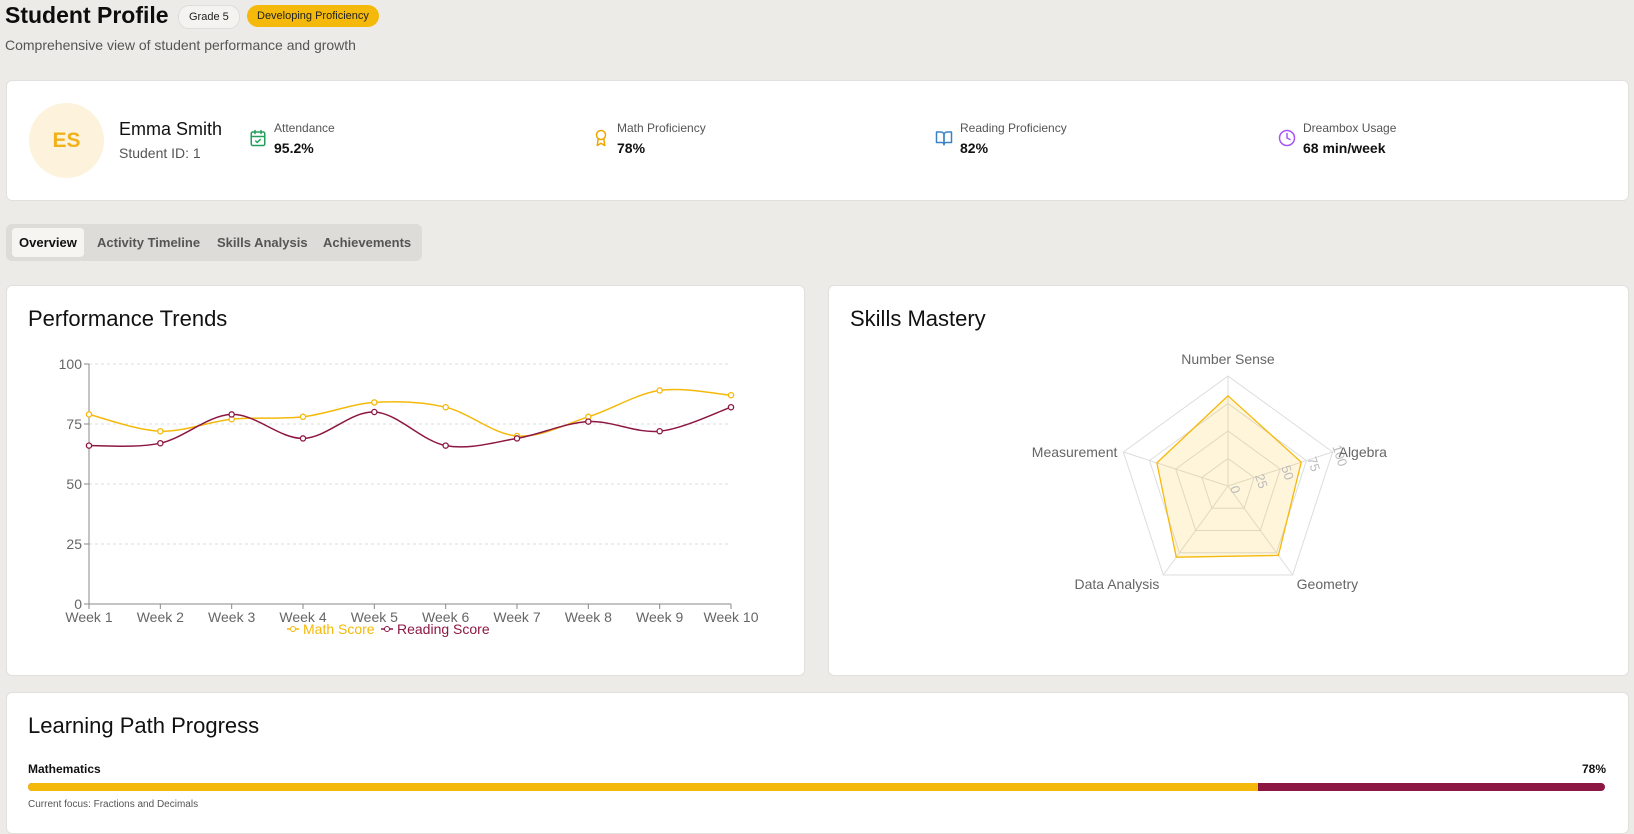  I want to click on radar-area, so click(1229, 476).